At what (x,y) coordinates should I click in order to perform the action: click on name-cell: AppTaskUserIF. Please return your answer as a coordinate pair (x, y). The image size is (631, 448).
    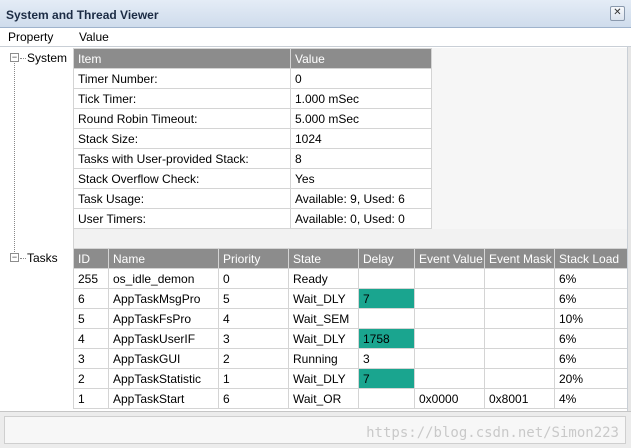
    Looking at the image, I should click on (163, 338).